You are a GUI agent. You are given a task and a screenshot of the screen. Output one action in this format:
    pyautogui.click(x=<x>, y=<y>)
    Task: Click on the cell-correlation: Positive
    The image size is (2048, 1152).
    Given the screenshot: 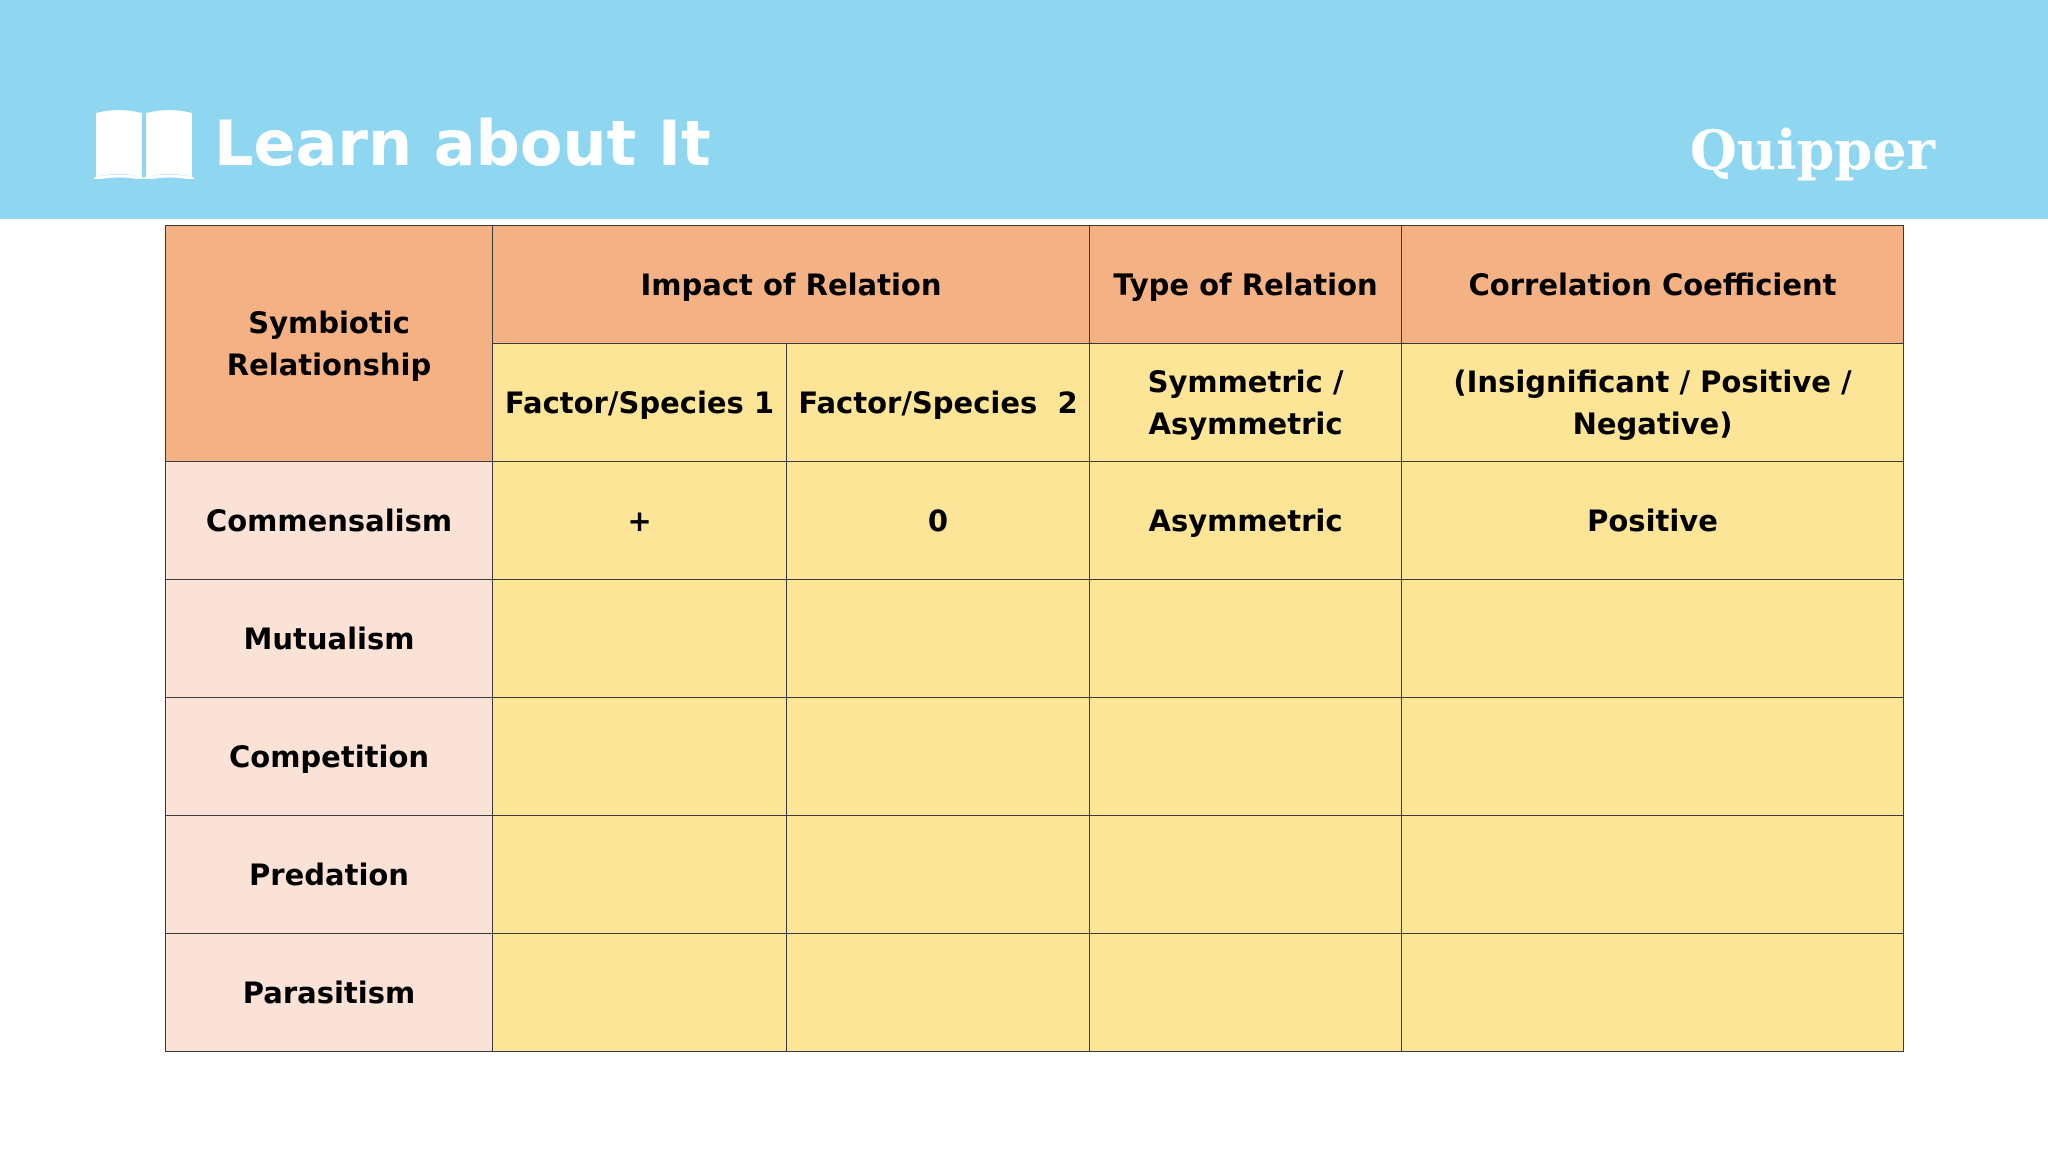 What is the action you would take?
    pyautogui.click(x=1653, y=520)
    